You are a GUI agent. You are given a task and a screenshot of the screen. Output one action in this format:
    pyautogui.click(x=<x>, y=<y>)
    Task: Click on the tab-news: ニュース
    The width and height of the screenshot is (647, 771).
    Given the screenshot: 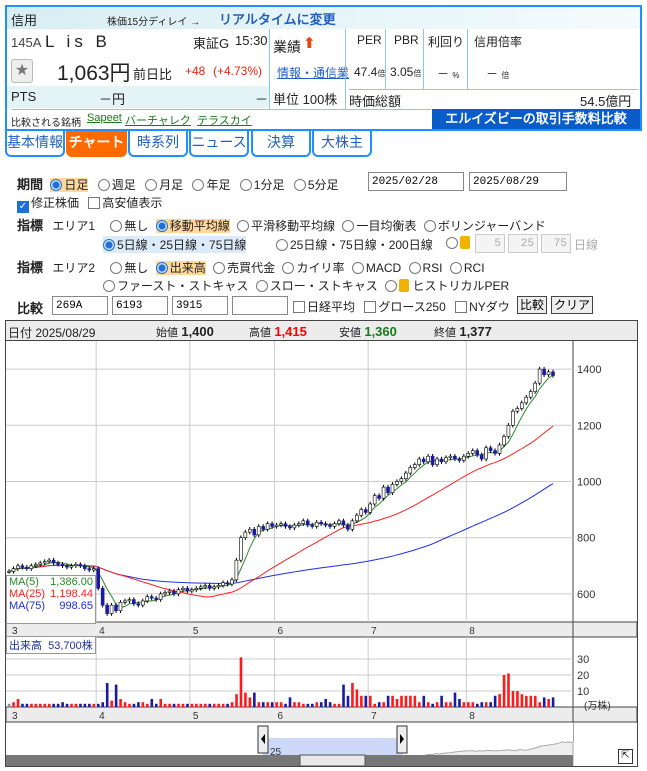 What is the action you would take?
    pyautogui.click(x=219, y=144)
    